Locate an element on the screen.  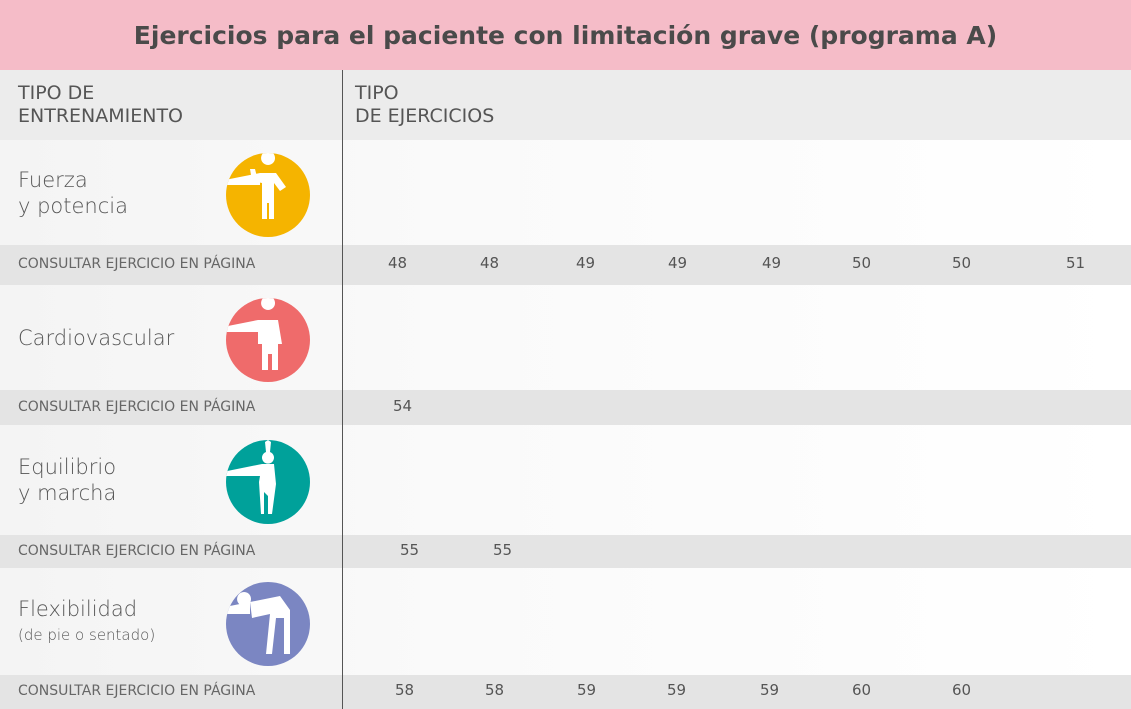
column-header: TIPO DE is located at coordinates (56, 93).